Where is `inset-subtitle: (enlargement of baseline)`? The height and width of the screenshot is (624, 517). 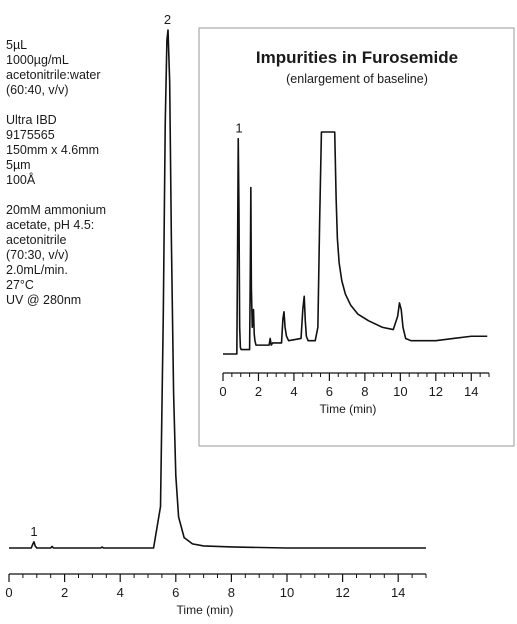 inset-subtitle: (enlargement of baseline) is located at coordinates (357, 79).